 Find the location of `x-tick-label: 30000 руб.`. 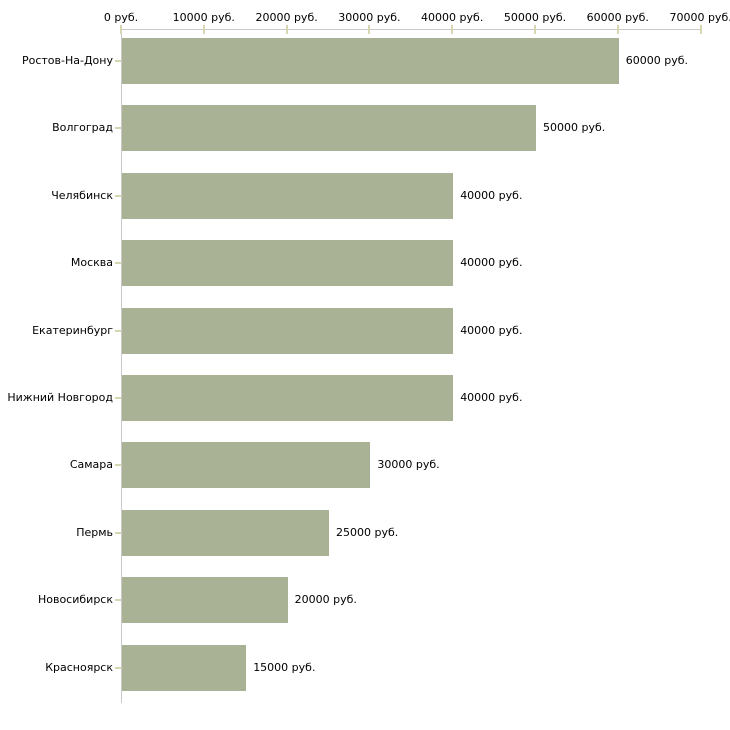

x-tick-label: 30000 руб. is located at coordinates (369, 17).